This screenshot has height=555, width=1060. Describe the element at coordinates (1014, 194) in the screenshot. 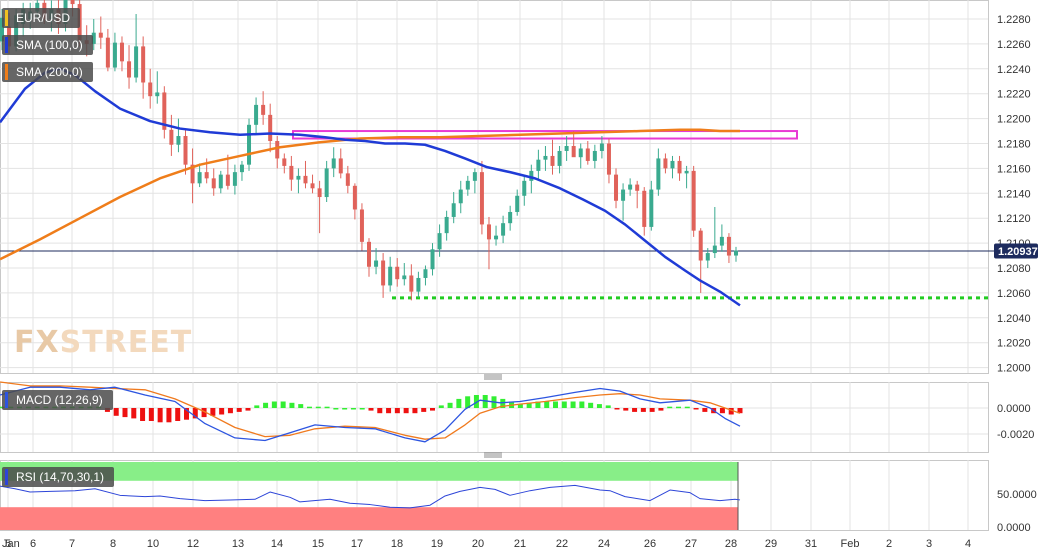

I see `price-axis-label: 1.2140` at that location.